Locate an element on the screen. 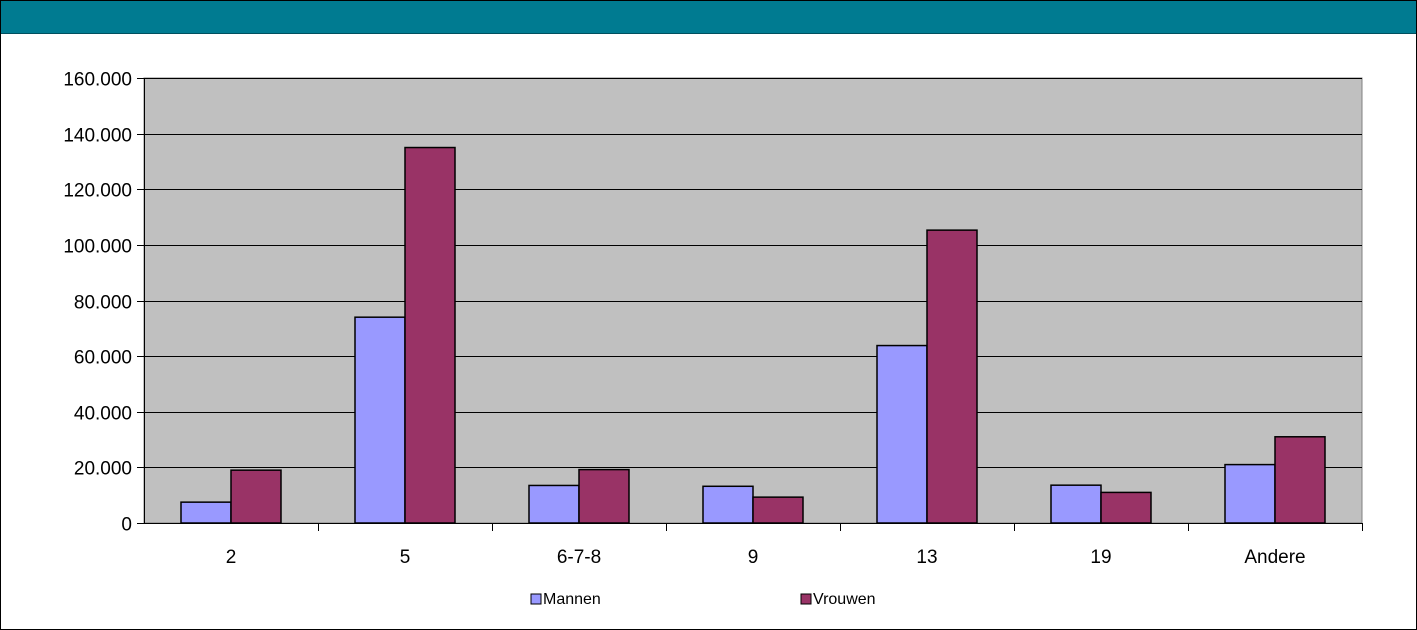 The image size is (1417, 630). legend-label-vrouwen: Vrouwen is located at coordinates (844, 599).